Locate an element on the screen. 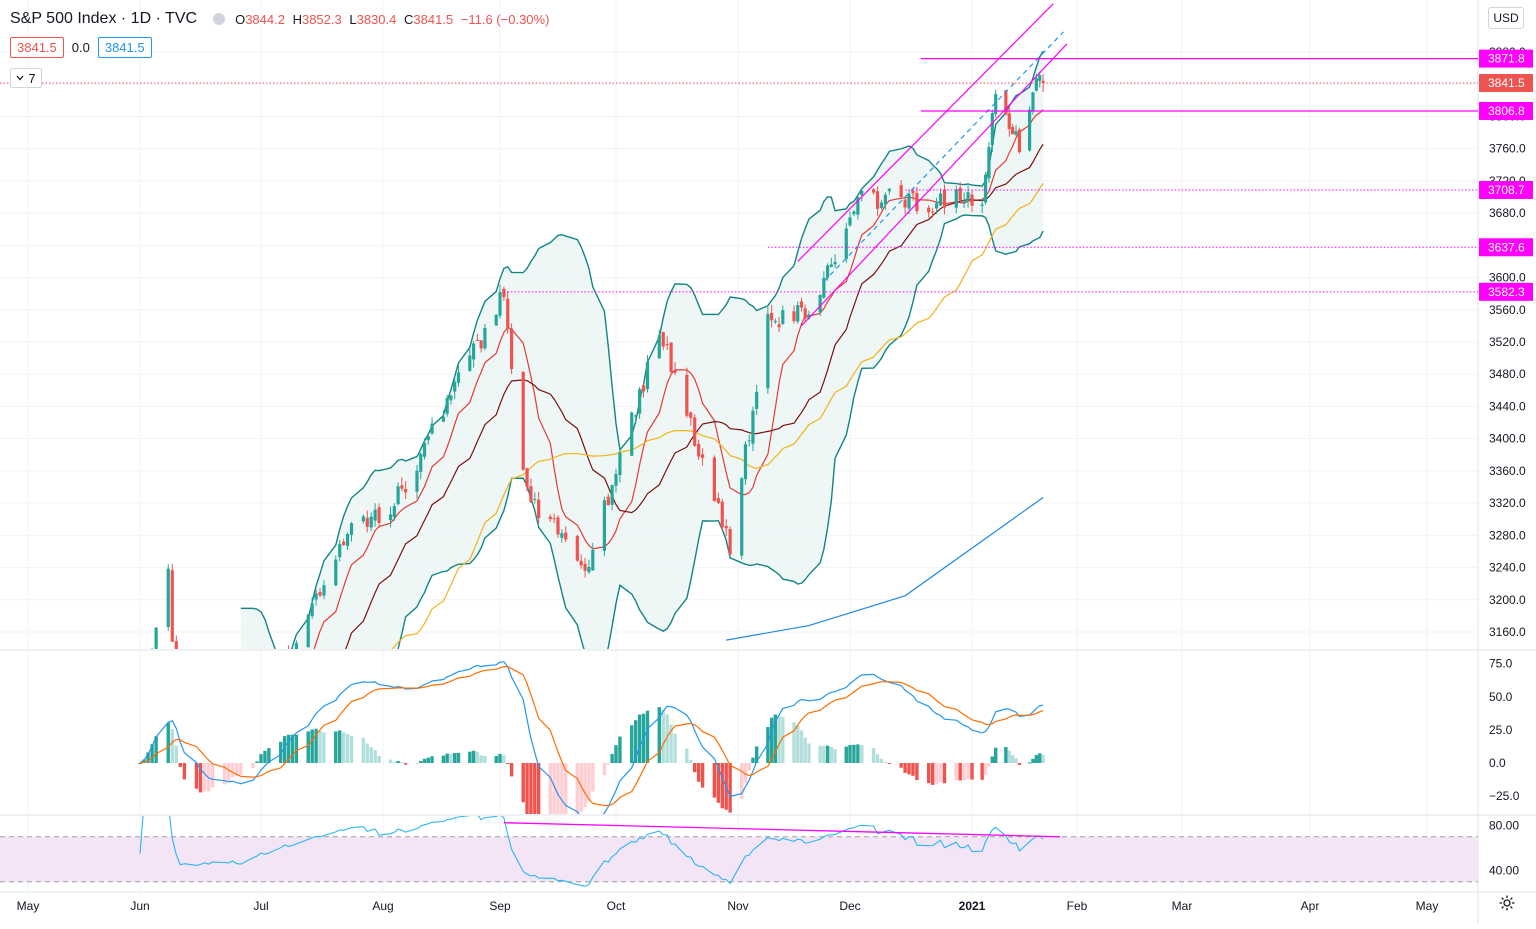 The height and width of the screenshot is (929, 1536). time-tick-label: May is located at coordinates (28, 906).